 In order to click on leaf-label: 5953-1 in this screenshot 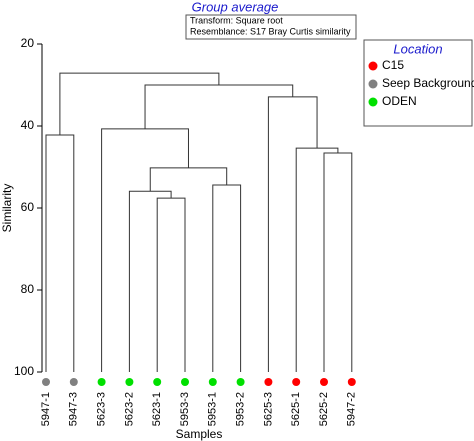, I will do `click(213, 409)`.